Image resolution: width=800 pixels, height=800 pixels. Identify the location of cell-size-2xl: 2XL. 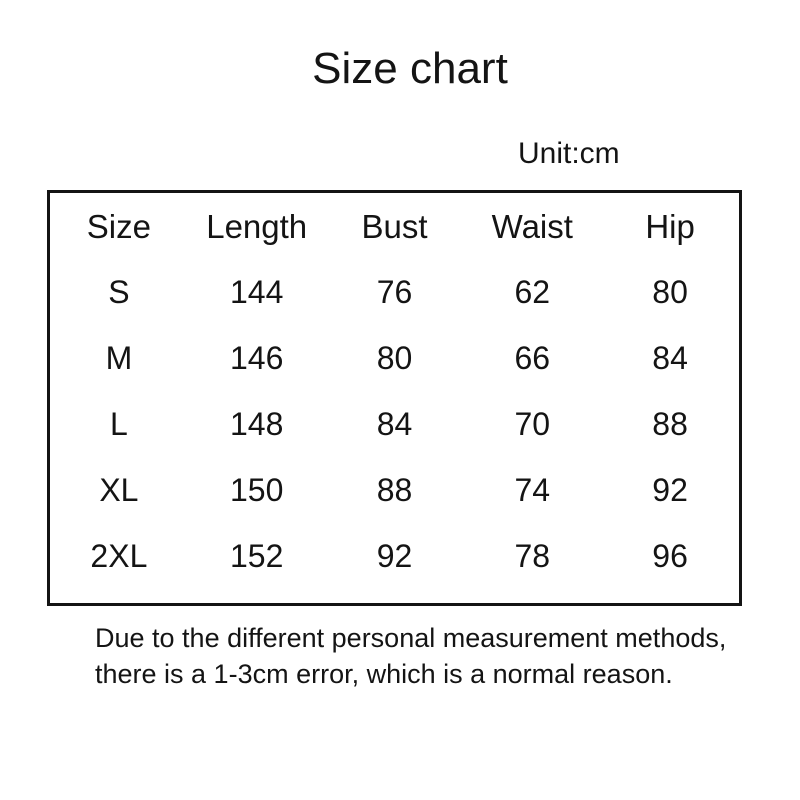
(119, 556).